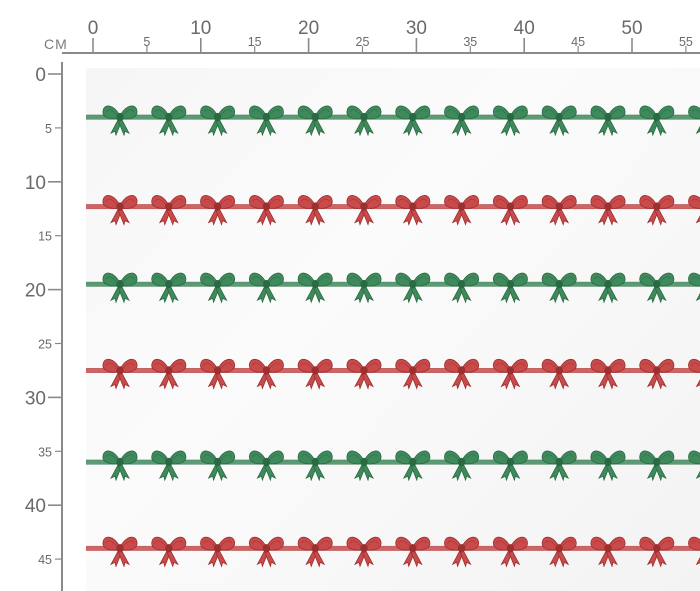 This screenshot has width=700, height=591. Describe the element at coordinates (631, 28) in the screenshot. I see `major-tick-label: 50` at that location.